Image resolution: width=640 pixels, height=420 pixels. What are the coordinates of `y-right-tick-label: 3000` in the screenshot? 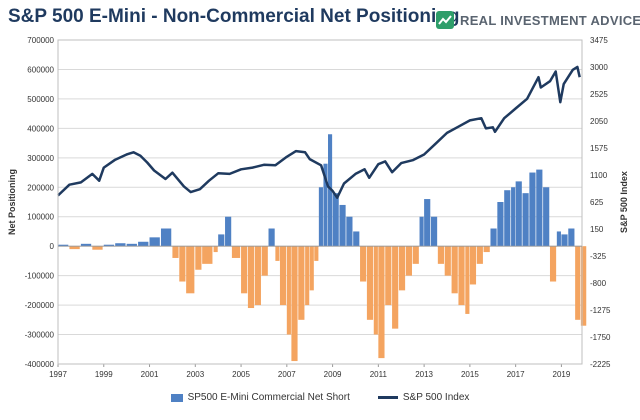 It's located at (599, 67).